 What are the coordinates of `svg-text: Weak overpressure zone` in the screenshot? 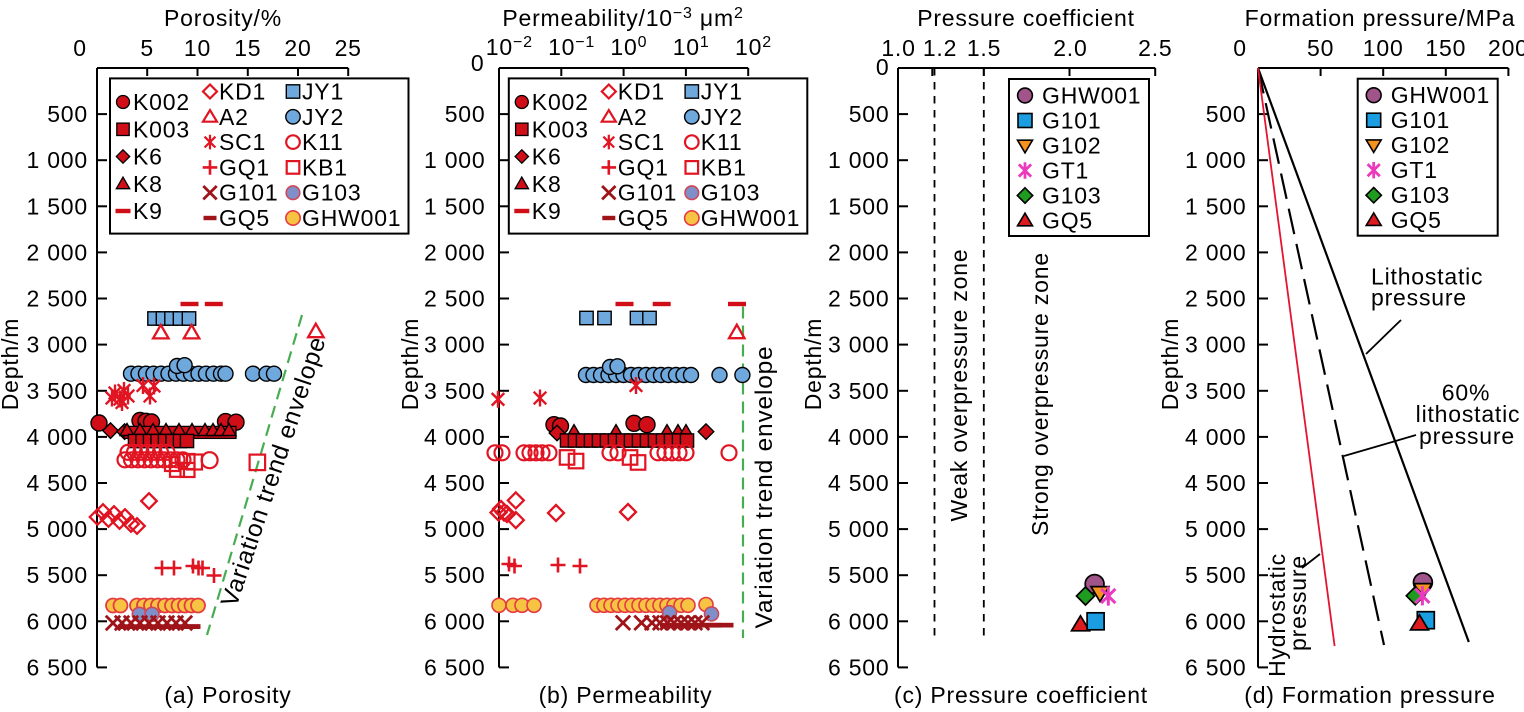 It's located at (959, 385).